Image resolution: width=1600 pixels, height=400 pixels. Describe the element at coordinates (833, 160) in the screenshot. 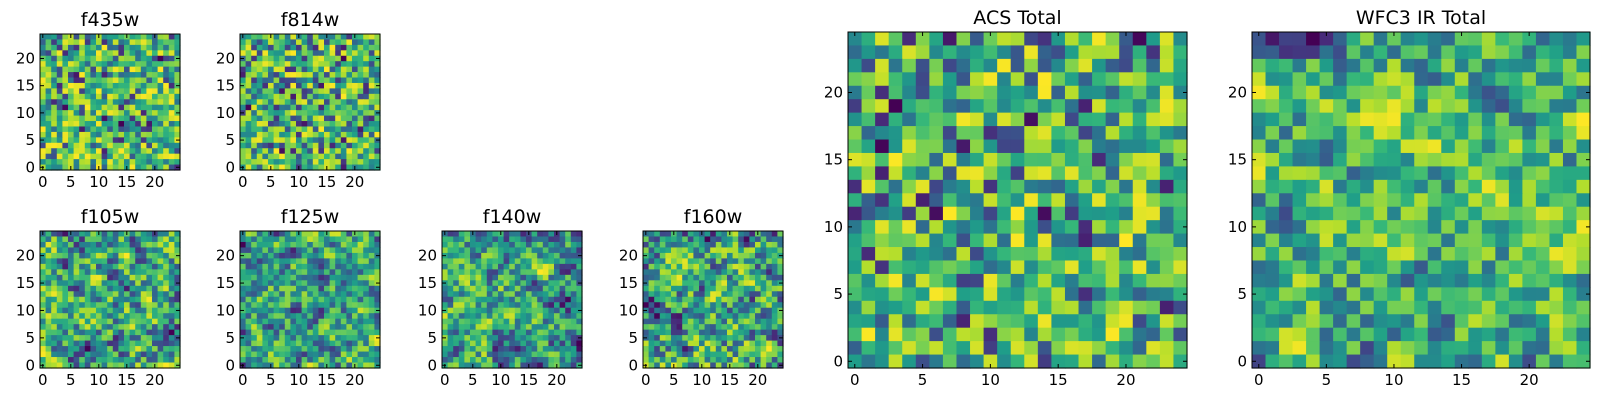

I see `y-tick-label: 15` at that location.